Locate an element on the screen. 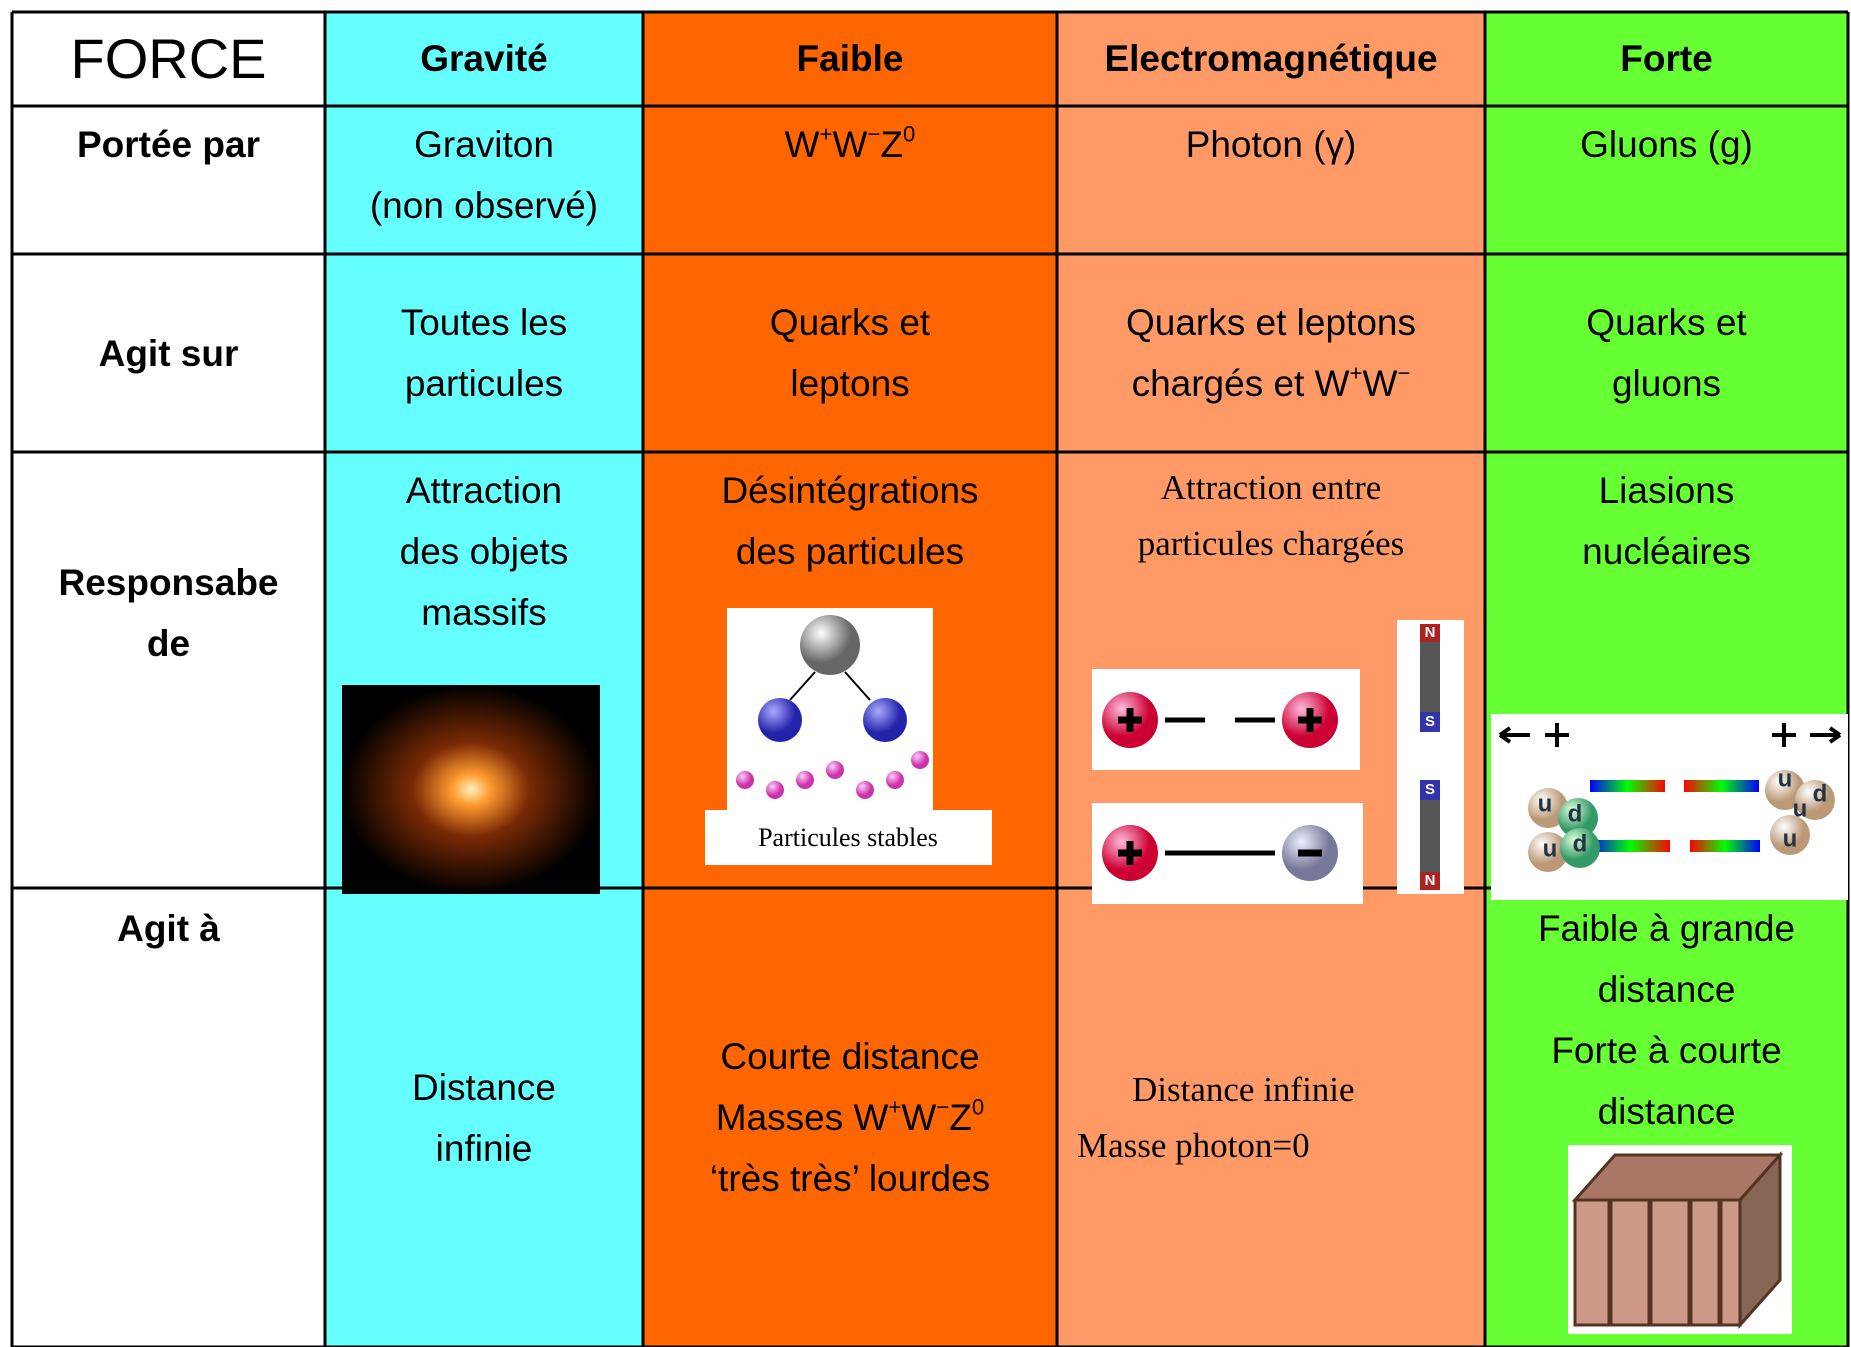 This screenshot has height=1347, width=1851. cell-line: Graviton is located at coordinates (484, 144).